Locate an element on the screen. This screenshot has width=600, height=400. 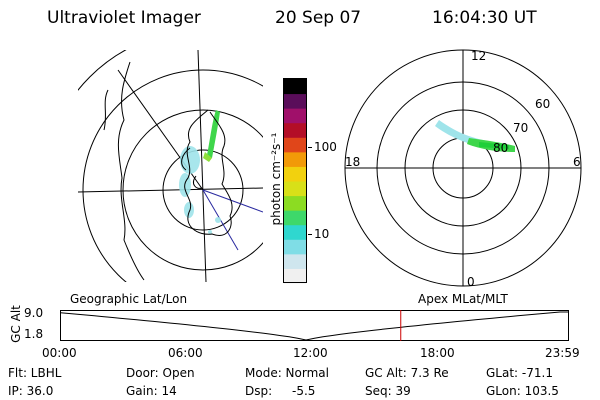
info-flt: Flt: LBHL is located at coordinates (35, 373).